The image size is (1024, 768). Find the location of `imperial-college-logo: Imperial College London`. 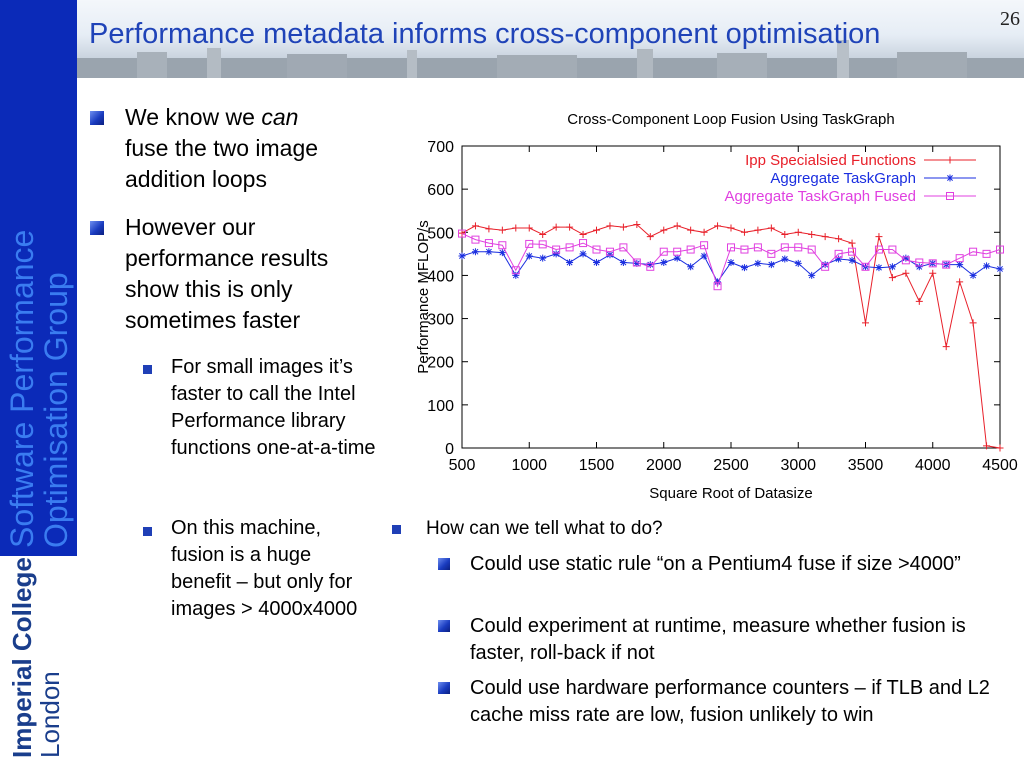

imperial-college-logo: Imperial College London is located at coordinates (38, 662).